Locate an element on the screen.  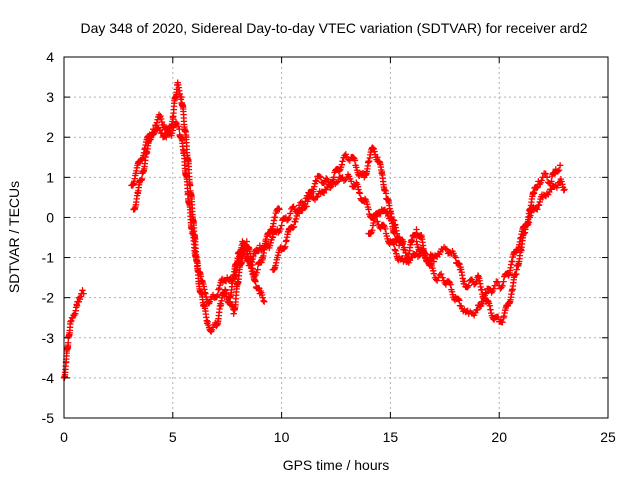
y-tick-label: -4 is located at coordinates (48, 378).